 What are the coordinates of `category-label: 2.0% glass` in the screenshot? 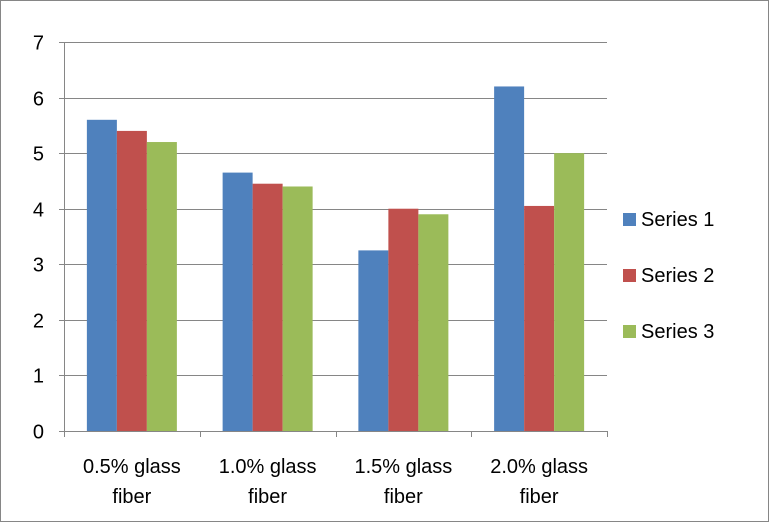 It's located at (539, 467).